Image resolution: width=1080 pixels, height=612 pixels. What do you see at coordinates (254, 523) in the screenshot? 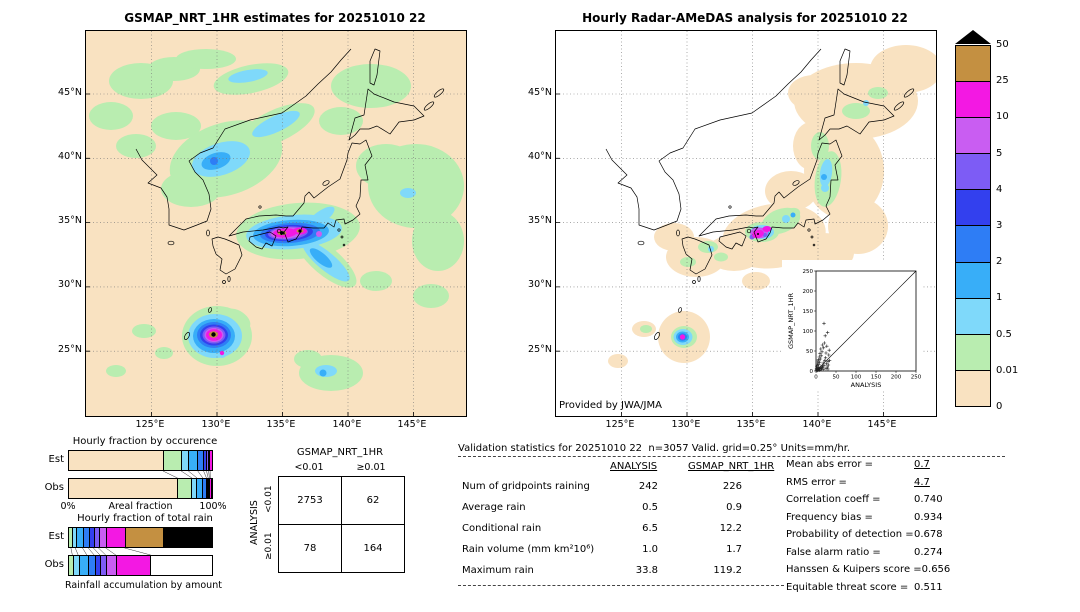
I see `contingency-row-axis: ANALYSIS` at bounding box center [254, 523].